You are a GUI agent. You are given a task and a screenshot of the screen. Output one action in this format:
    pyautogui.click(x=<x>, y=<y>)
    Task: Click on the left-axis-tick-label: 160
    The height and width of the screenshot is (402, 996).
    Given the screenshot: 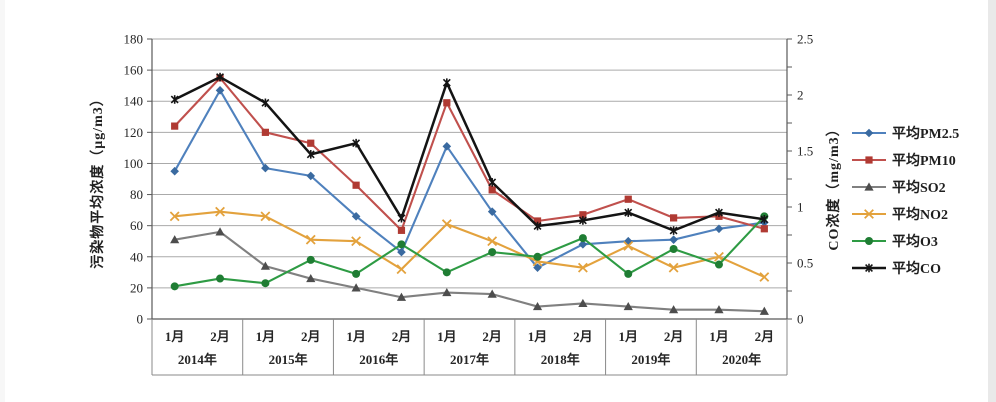 What is the action you would take?
    pyautogui.click(x=134, y=70)
    